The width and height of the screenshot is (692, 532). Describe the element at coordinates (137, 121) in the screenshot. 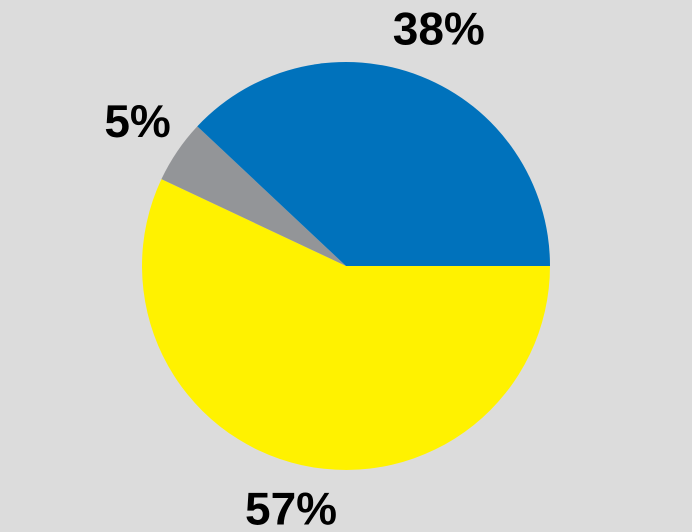

I see `data-label: 5%` at that location.